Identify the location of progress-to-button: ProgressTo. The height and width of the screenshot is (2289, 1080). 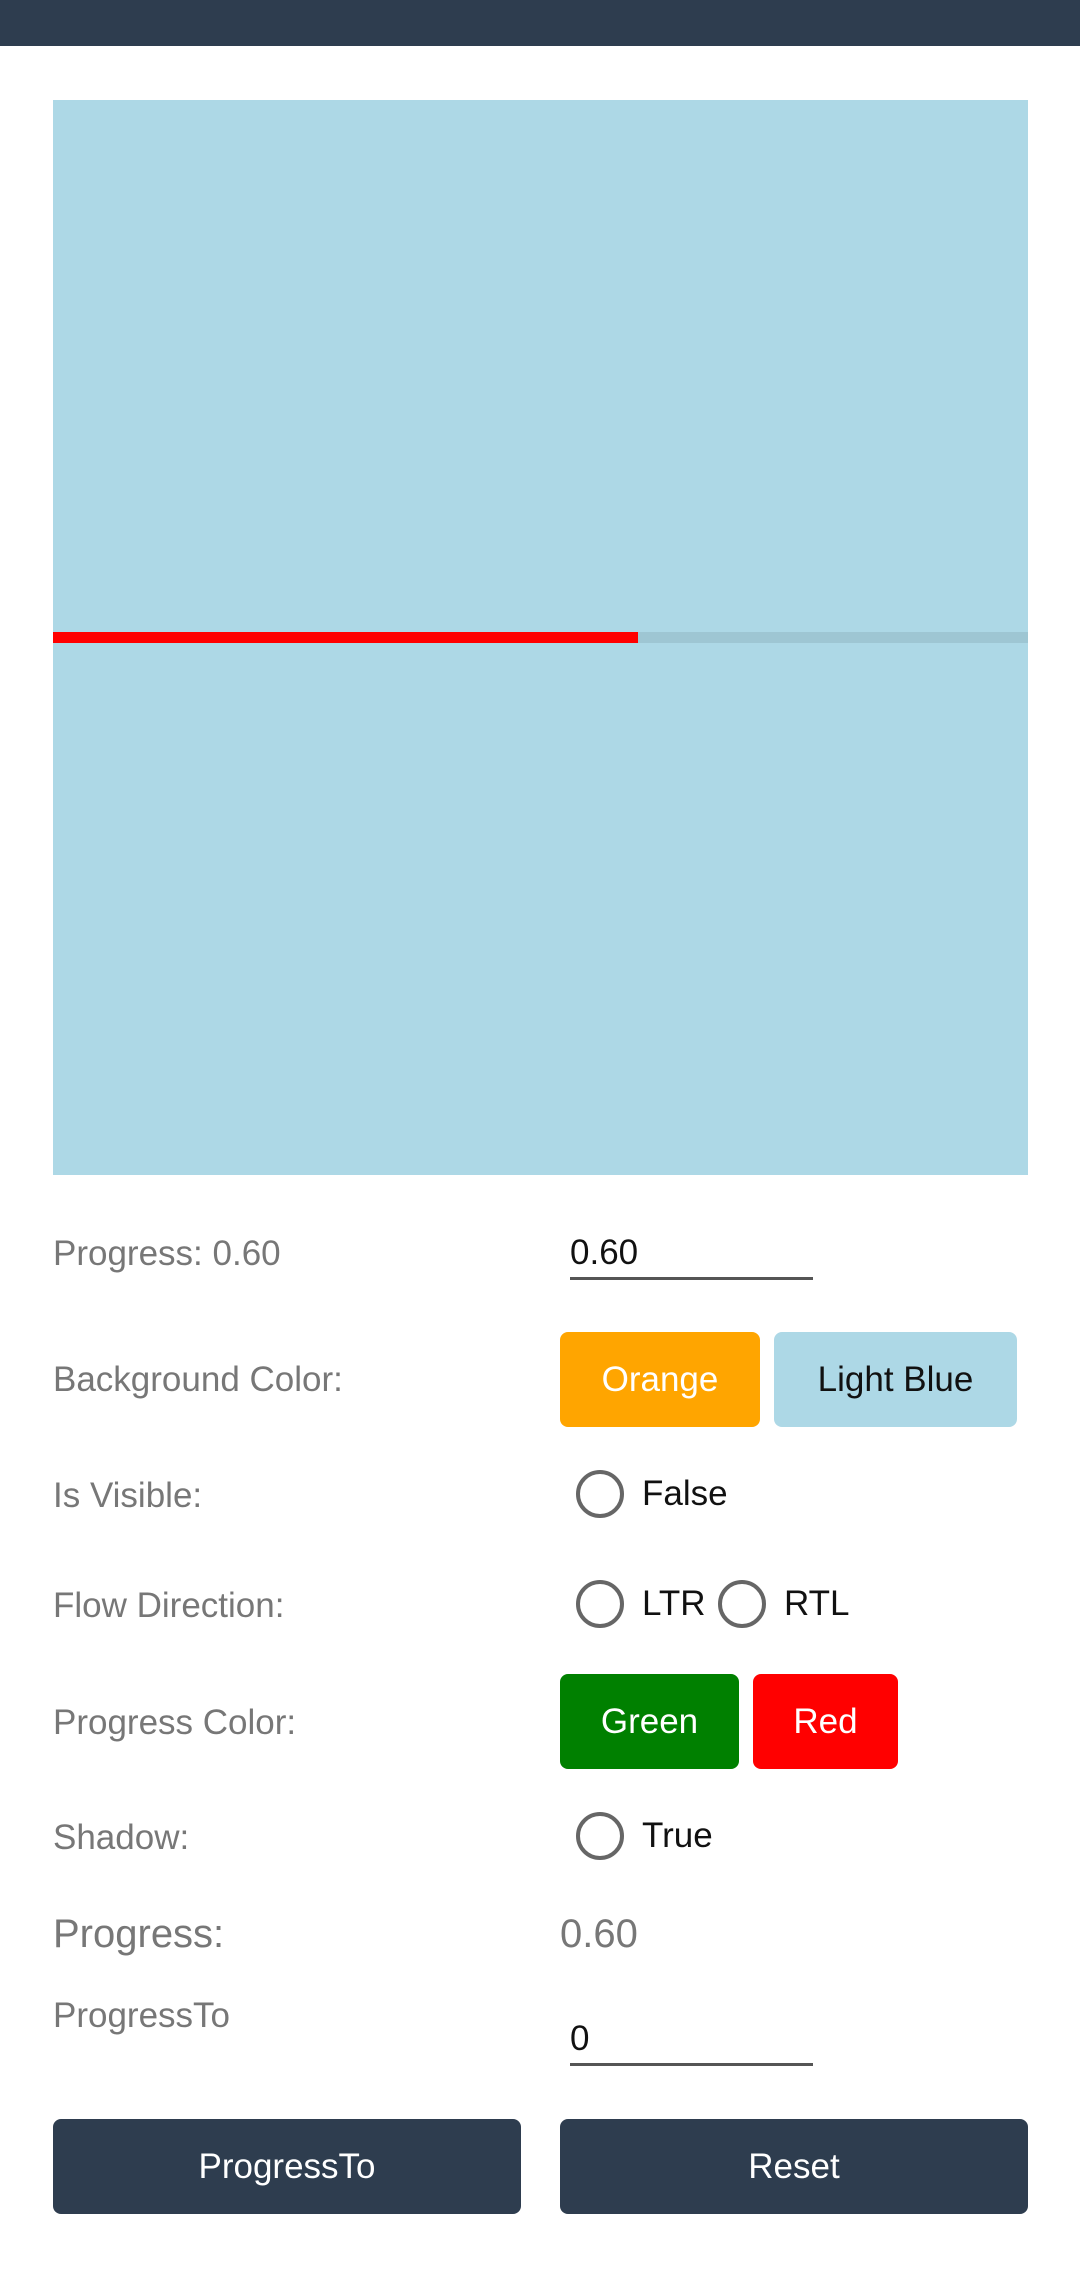
(287, 2166).